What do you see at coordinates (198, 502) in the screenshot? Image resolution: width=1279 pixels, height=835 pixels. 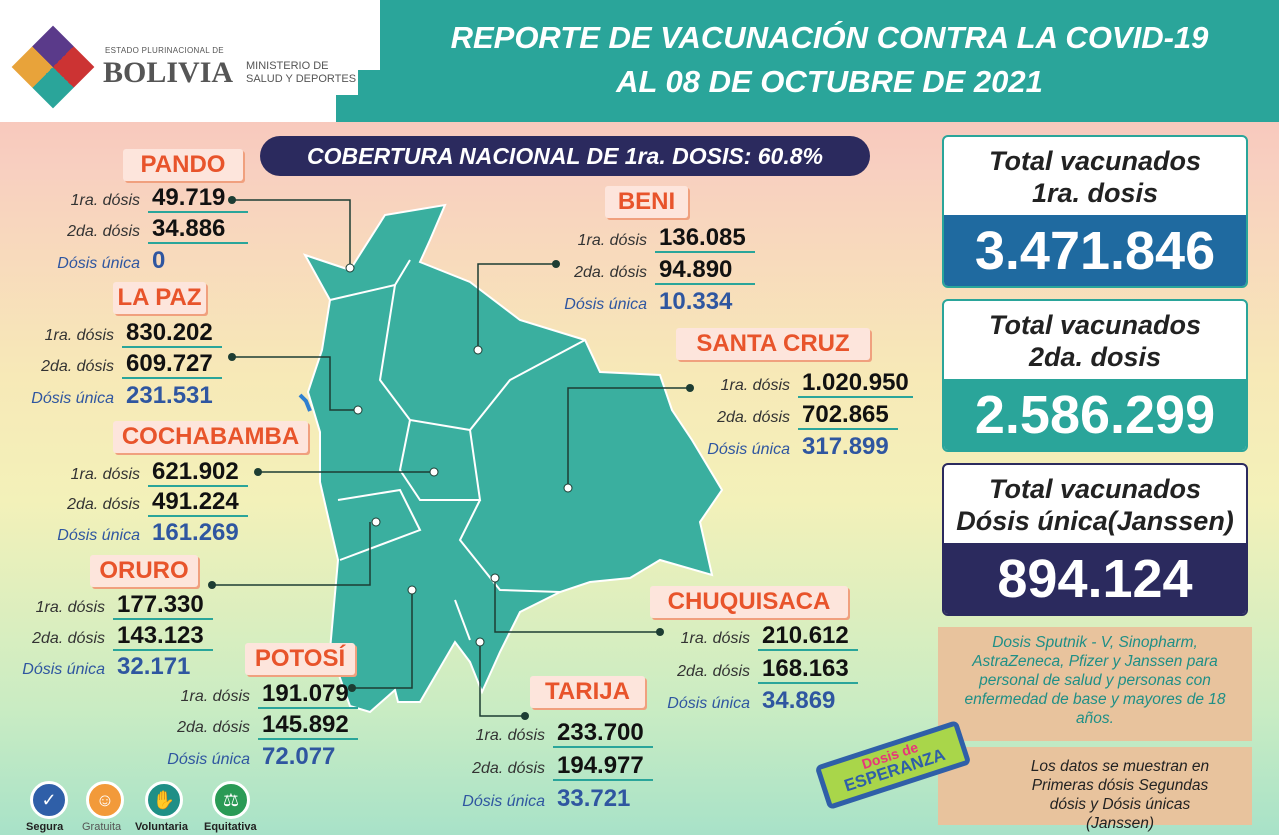 I see `cochabamba-second-dose: 491.224` at bounding box center [198, 502].